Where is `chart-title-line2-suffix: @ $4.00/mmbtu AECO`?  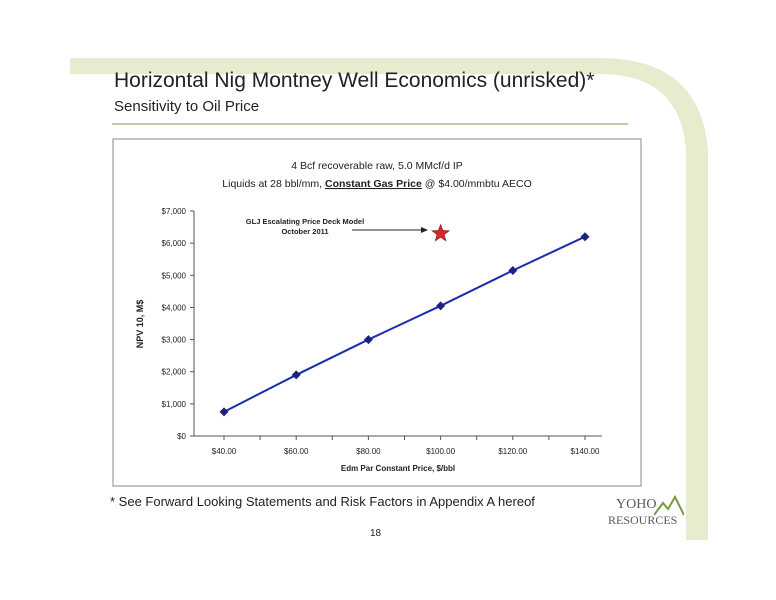 chart-title-line2-suffix: @ $4.00/mmbtu AECO is located at coordinates (477, 184).